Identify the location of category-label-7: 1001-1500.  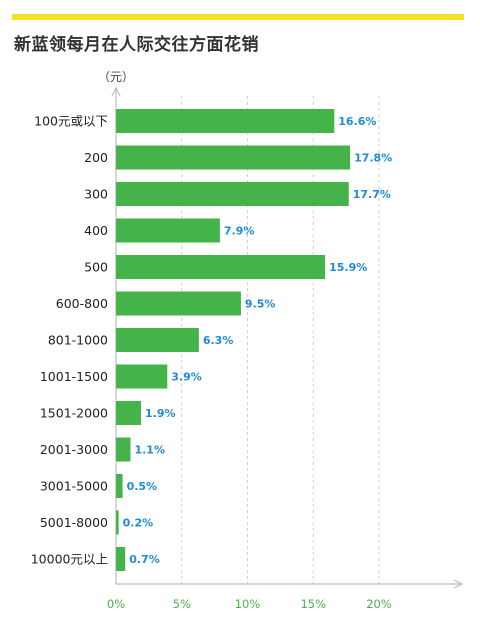
(74, 376).